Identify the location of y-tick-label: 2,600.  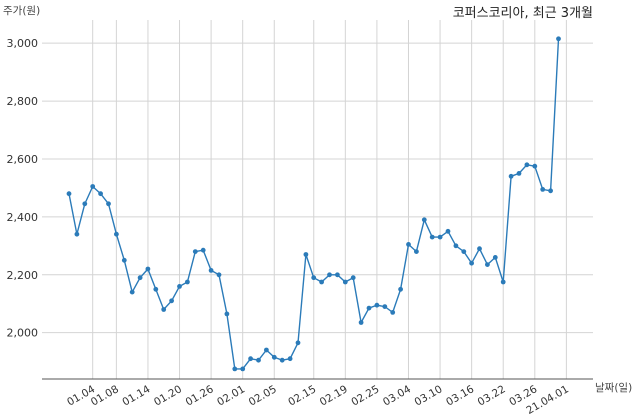
(23, 159).